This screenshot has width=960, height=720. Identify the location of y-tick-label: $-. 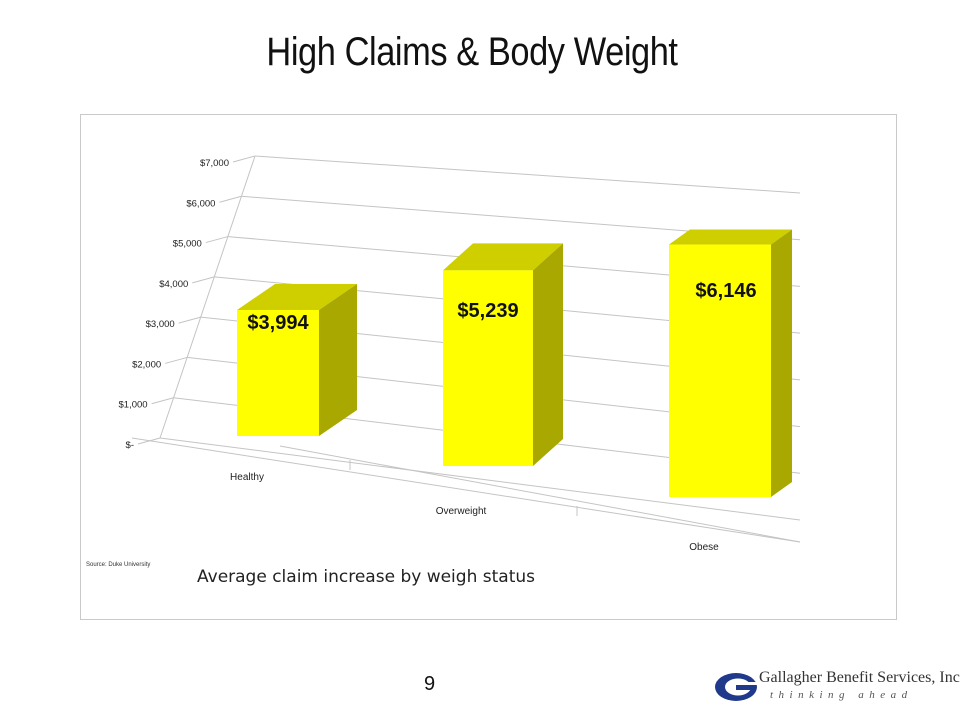
(130, 445).